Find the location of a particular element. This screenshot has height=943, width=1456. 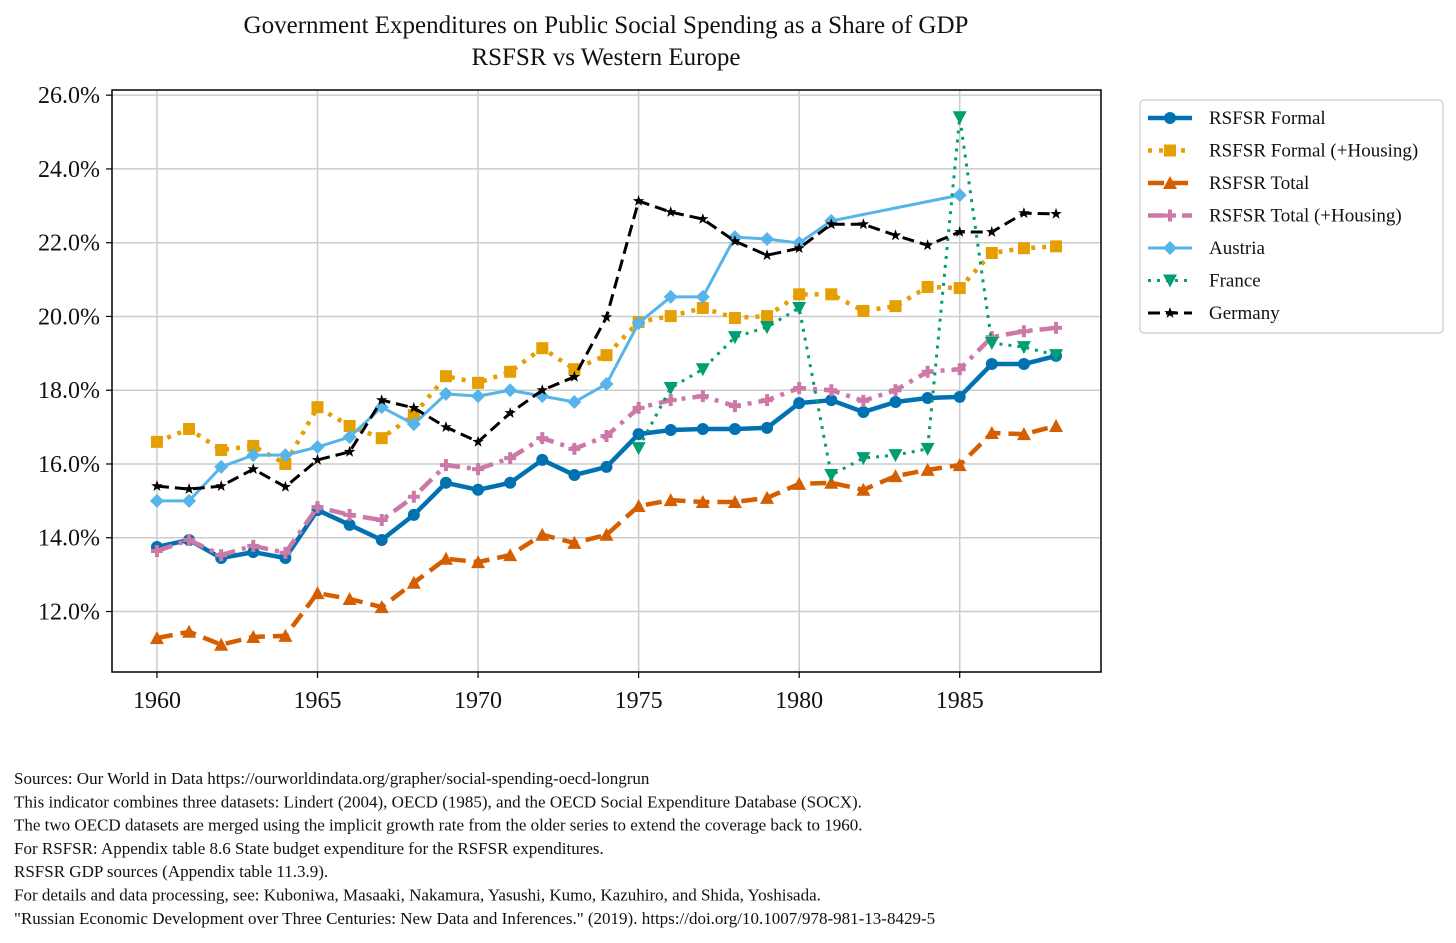

legend-item: RSFSR Total (+Housing) is located at coordinates (1275, 216).